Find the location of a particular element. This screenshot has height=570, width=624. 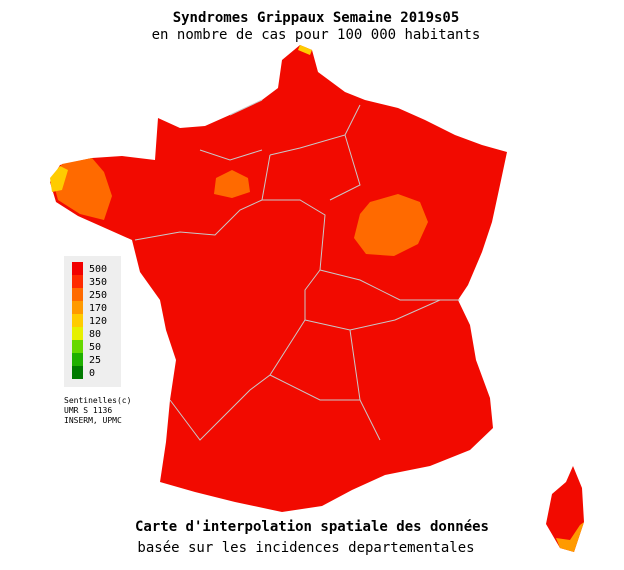

subtitle: en nombre de cas pour 100 000 habitants is located at coordinates (316, 35).